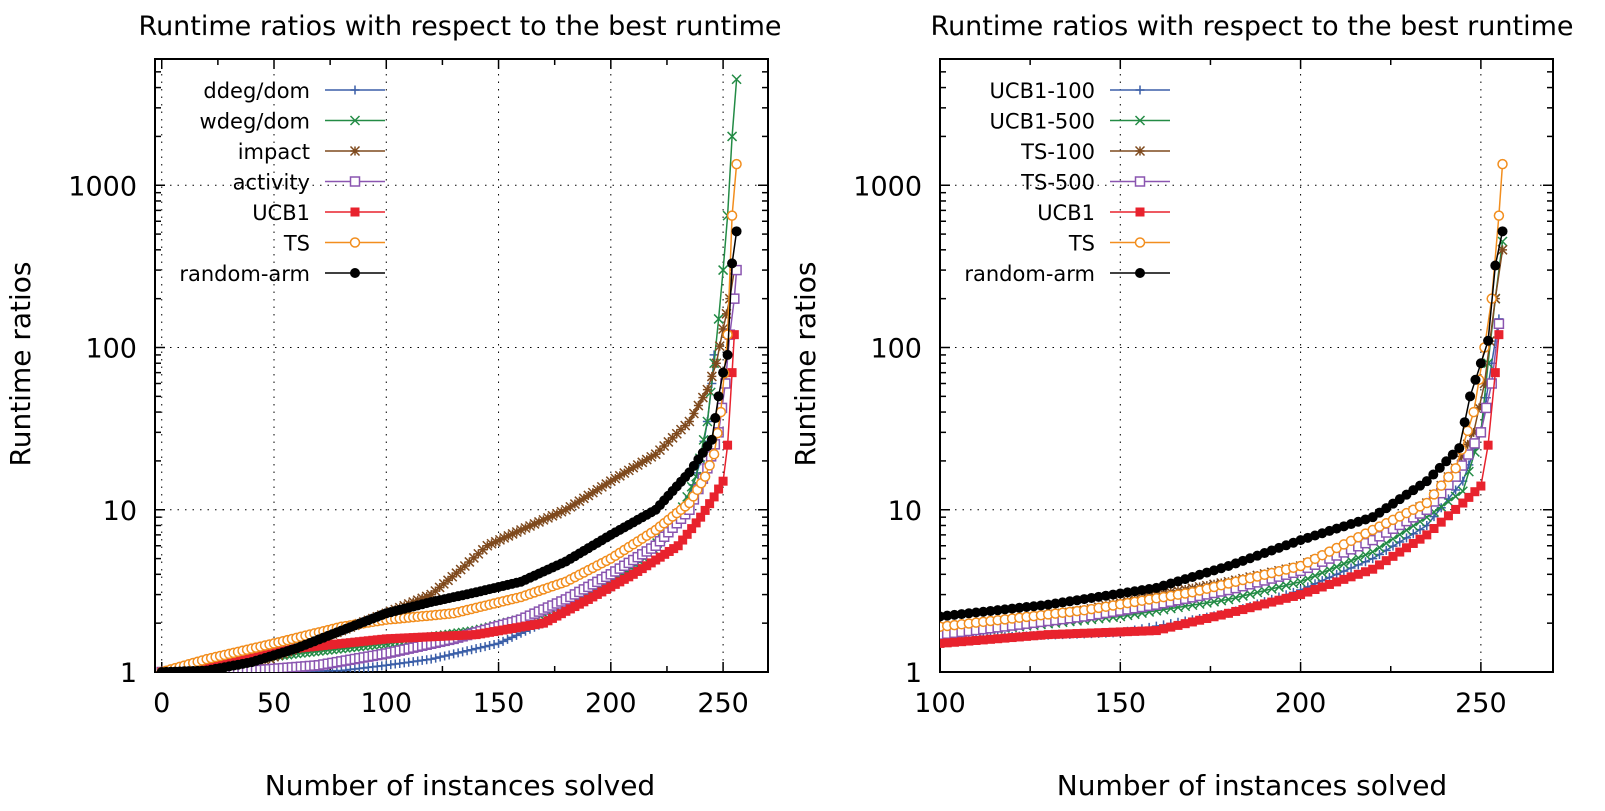  I want to click on x-tick-label: 200, so click(611, 703).